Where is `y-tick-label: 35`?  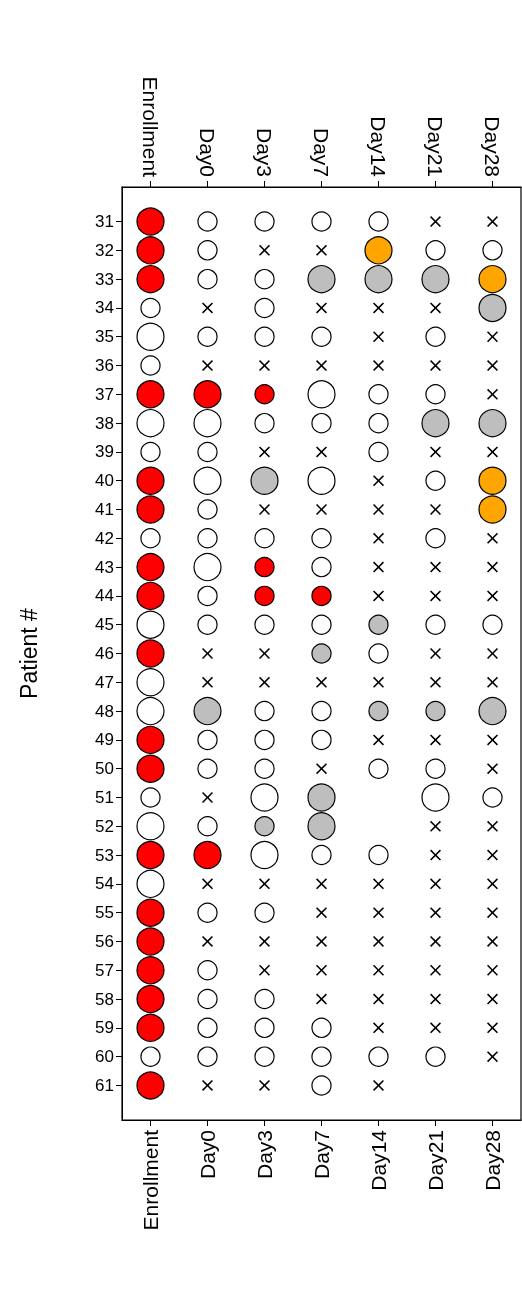
y-tick-label: 35 is located at coordinates (104, 337).